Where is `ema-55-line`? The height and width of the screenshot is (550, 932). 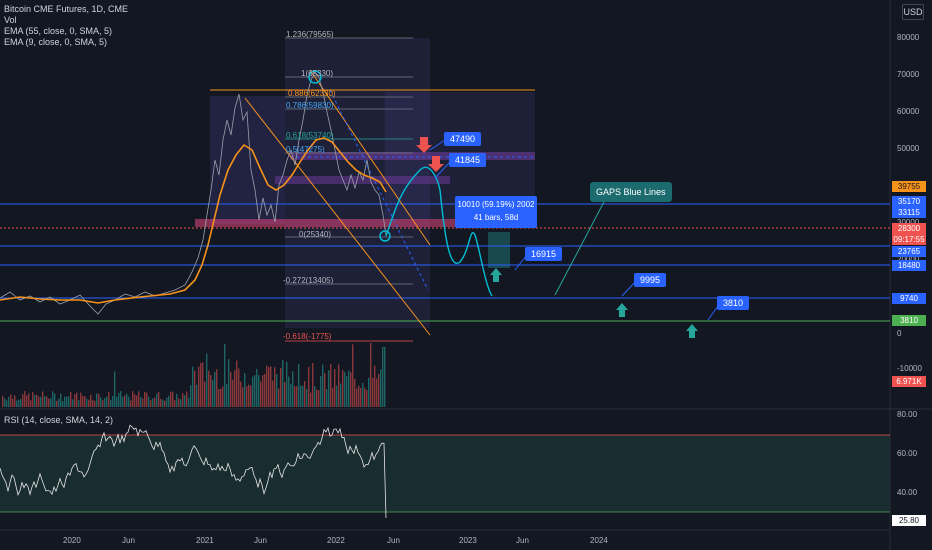
ema-55-line is located at coordinates (193, 220).